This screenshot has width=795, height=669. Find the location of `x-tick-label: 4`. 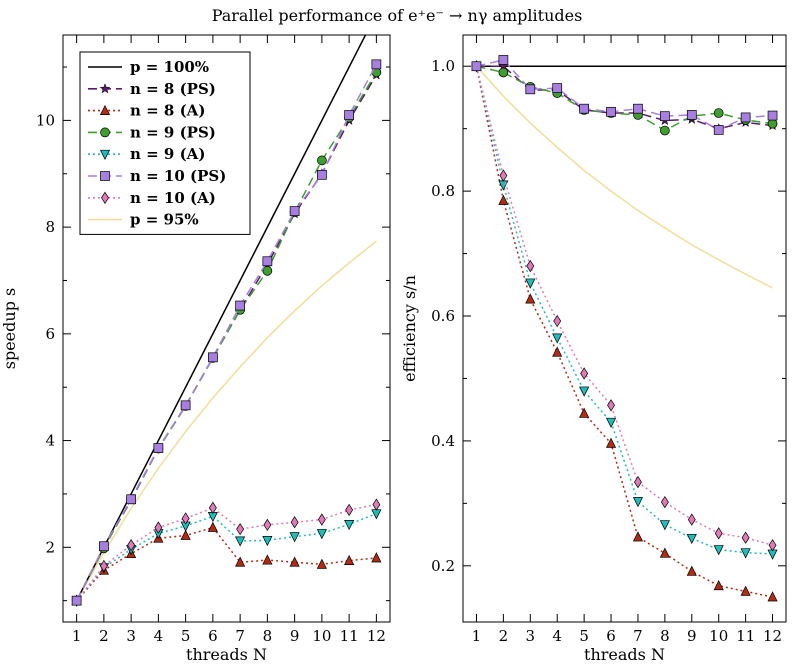

x-tick-label: 4 is located at coordinates (159, 636).